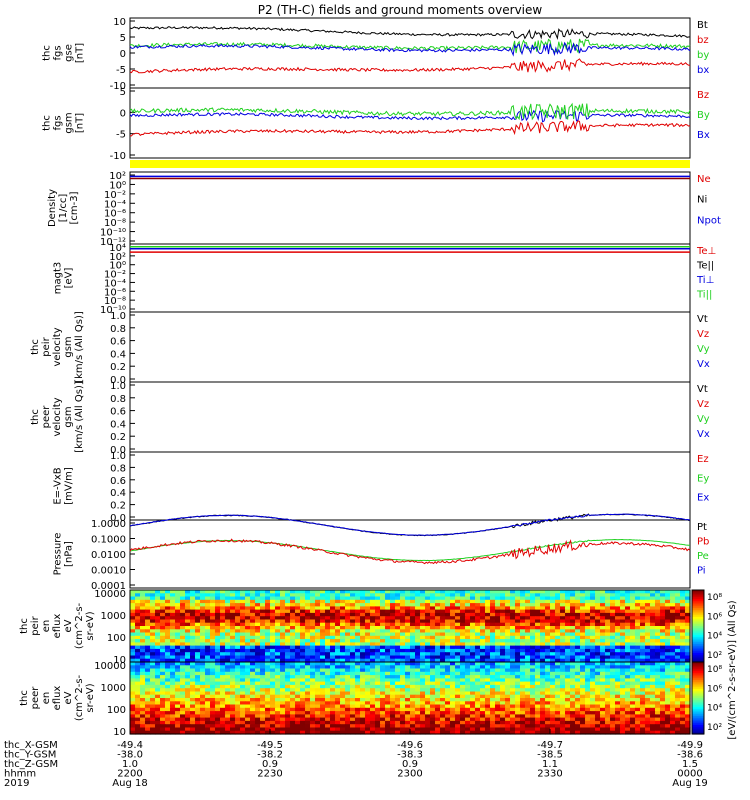 This screenshot has height=800, width=750. What do you see at coordinates (118, 506) in the screenshot?
I see `tick-label: 0.2` at bounding box center [118, 506].